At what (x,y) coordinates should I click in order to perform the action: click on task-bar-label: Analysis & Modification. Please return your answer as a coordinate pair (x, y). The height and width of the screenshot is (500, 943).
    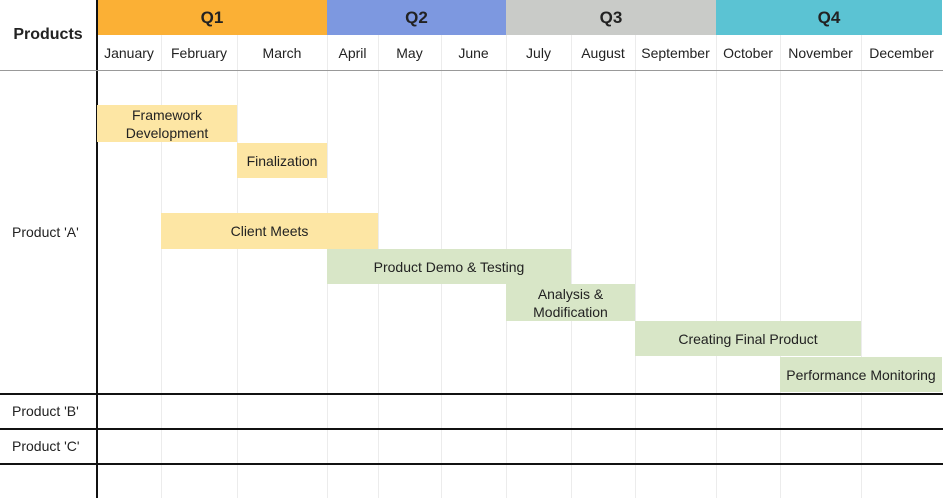
    Looking at the image, I should click on (570, 302).